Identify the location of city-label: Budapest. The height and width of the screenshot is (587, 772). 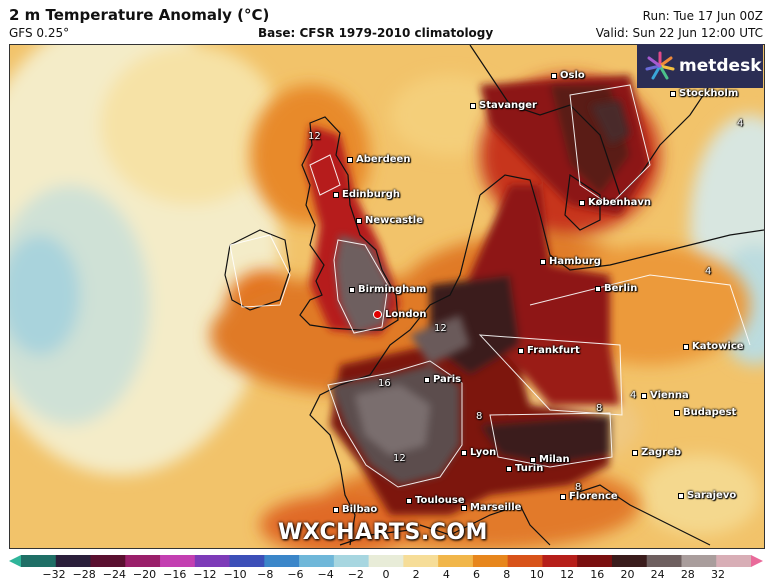
(705, 412).